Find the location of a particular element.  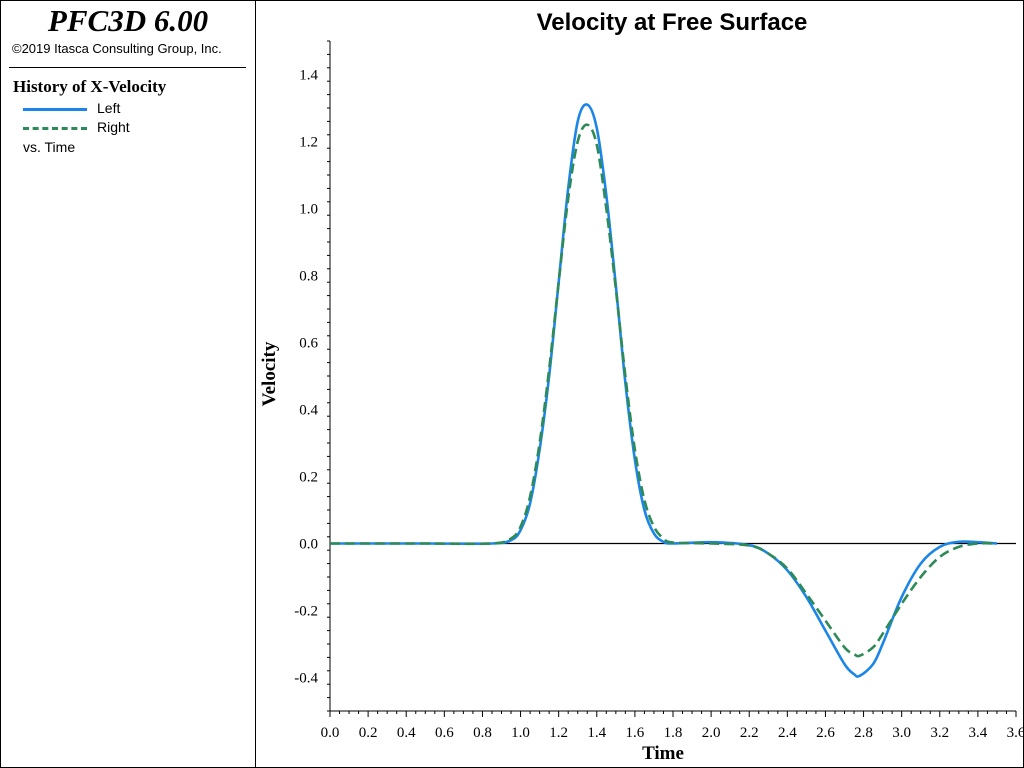

x-tick-label: 2.4 is located at coordinates (787, 733).